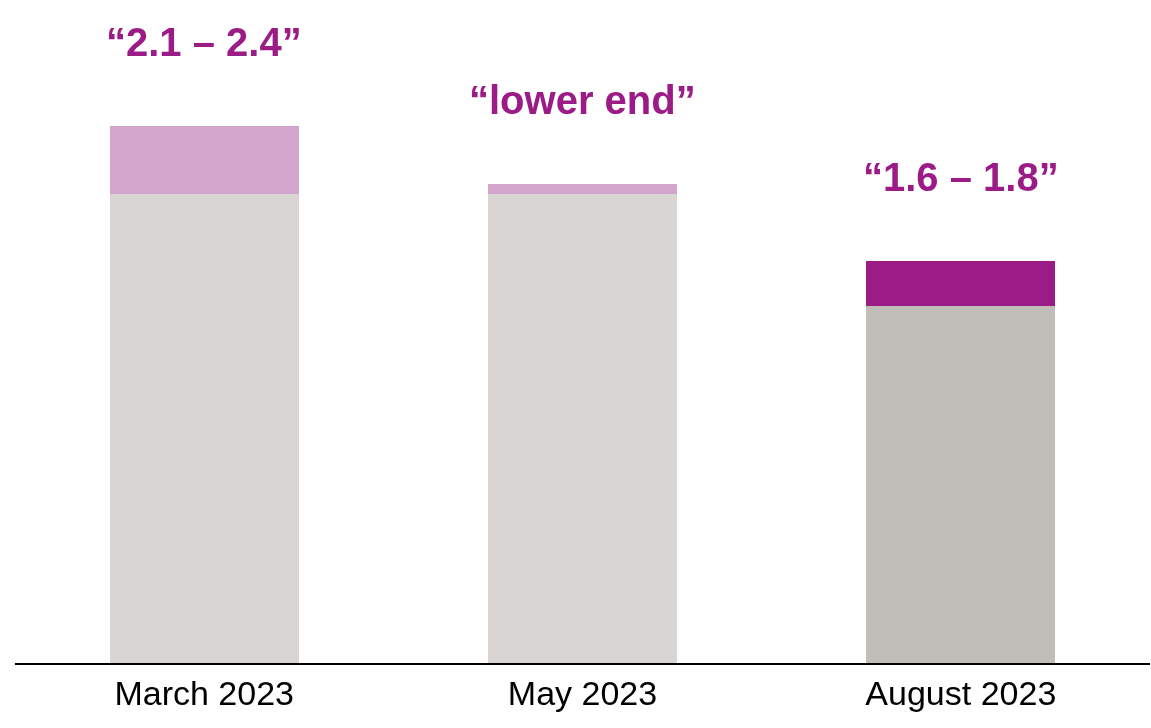 The width and height of the screenshot is (1151, 728). I want to click on x-tick-label: May 2023, so click(582, 693).